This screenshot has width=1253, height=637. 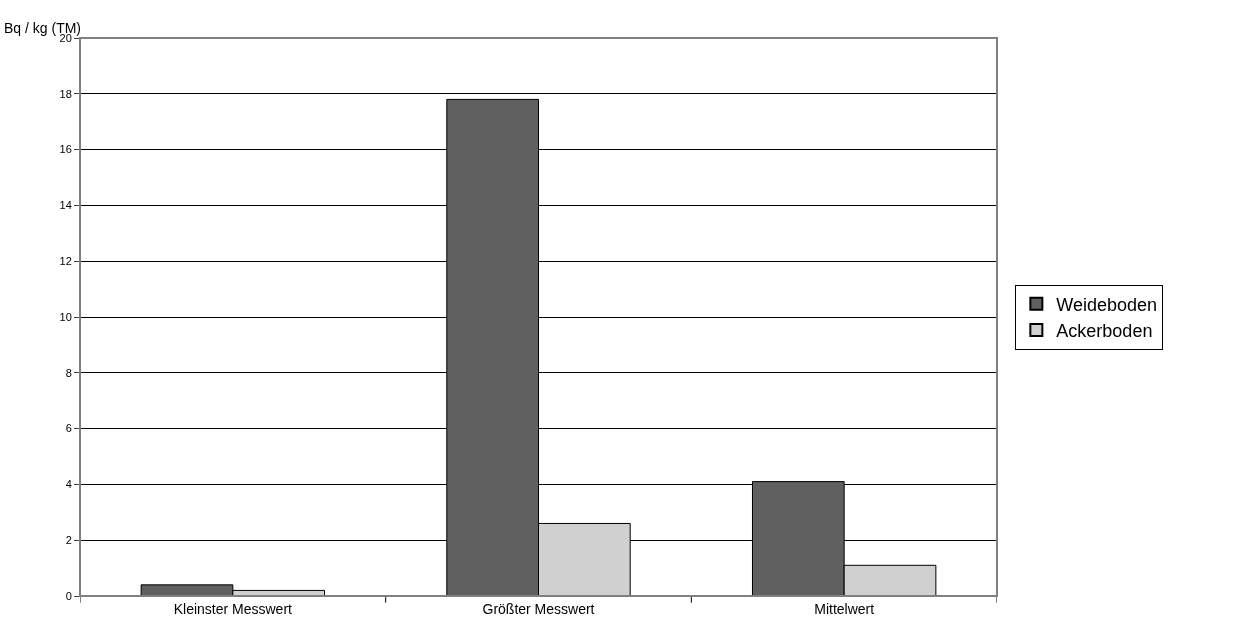 What do you see at coordinates (68, 372) in the screenshot?
I see `y-tick-label: 8` at bounding box center [68, 372].